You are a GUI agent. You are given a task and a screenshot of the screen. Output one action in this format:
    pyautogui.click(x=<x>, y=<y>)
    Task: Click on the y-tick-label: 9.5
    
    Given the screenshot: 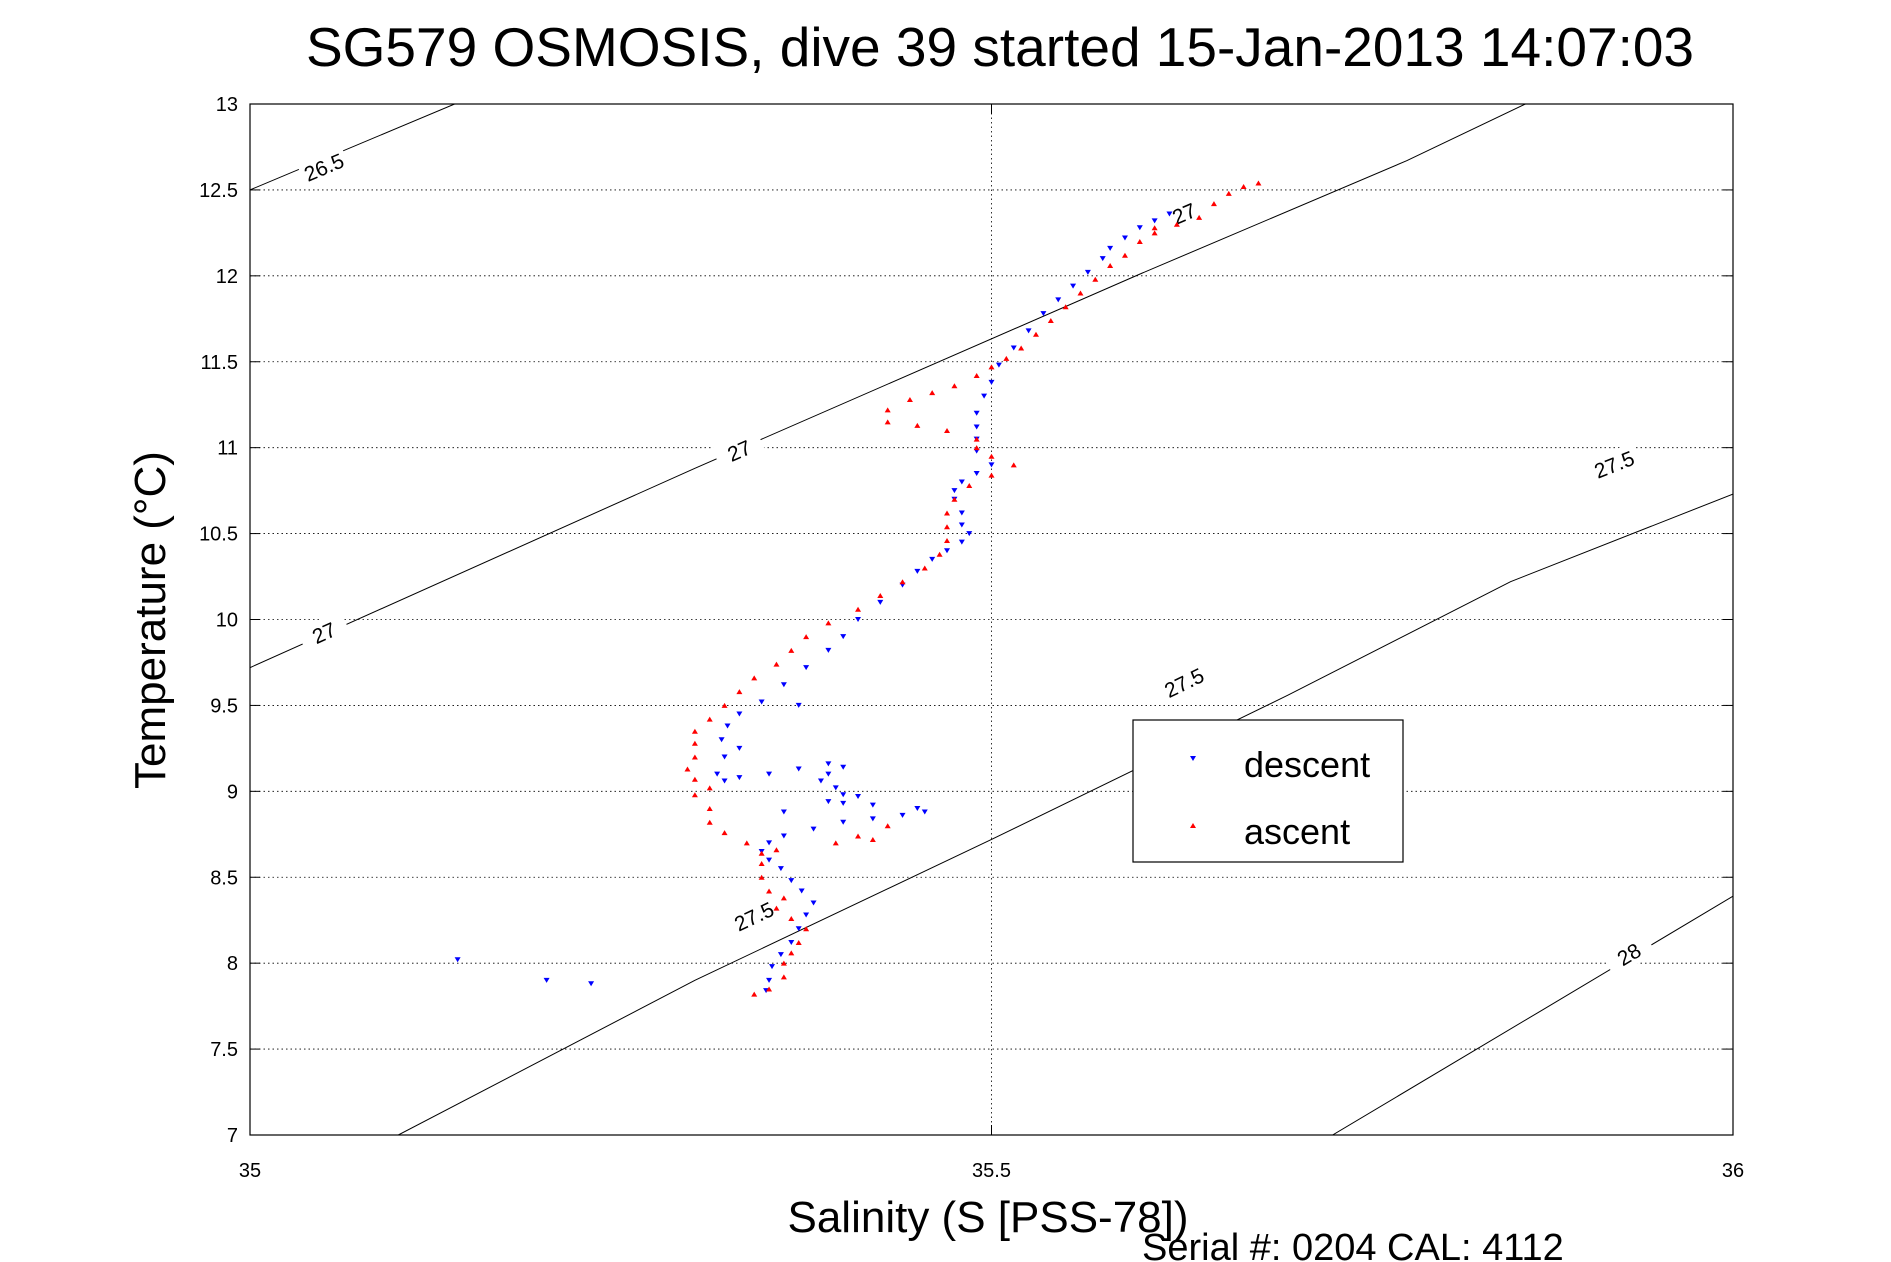 What is the action you would take?
    pyautogui.click(x=224, y=706)
    